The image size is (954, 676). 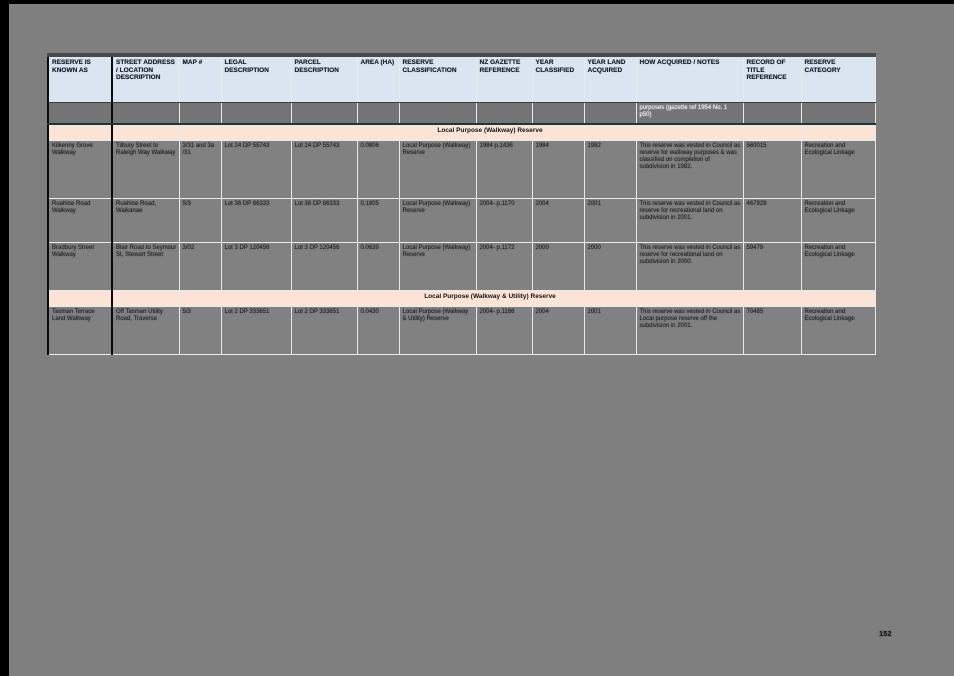 What do you see at coordinates (504, 330) in the screenshot?
I see `cell-gazette: 2004- p.1166` at bounding box center [504, 330].